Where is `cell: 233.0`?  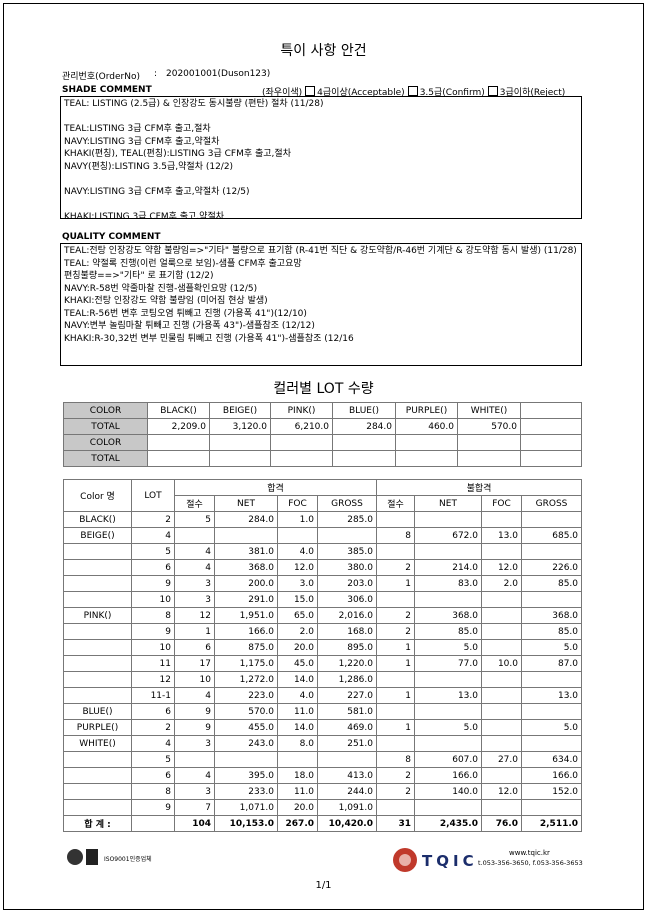 cell: 233.0 is located at coordinates (246, 791).